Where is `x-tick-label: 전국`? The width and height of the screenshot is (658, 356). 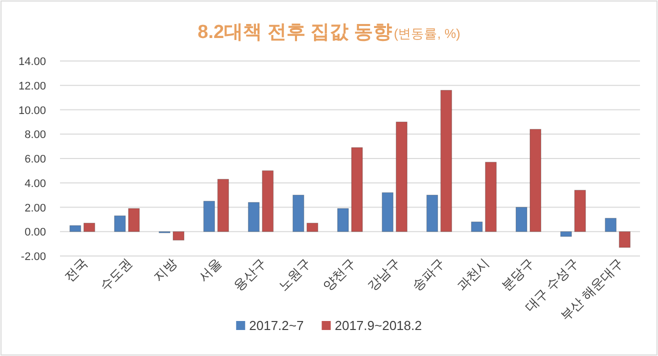 x-tick-label: 전국 is located at coordinates (75, 270).